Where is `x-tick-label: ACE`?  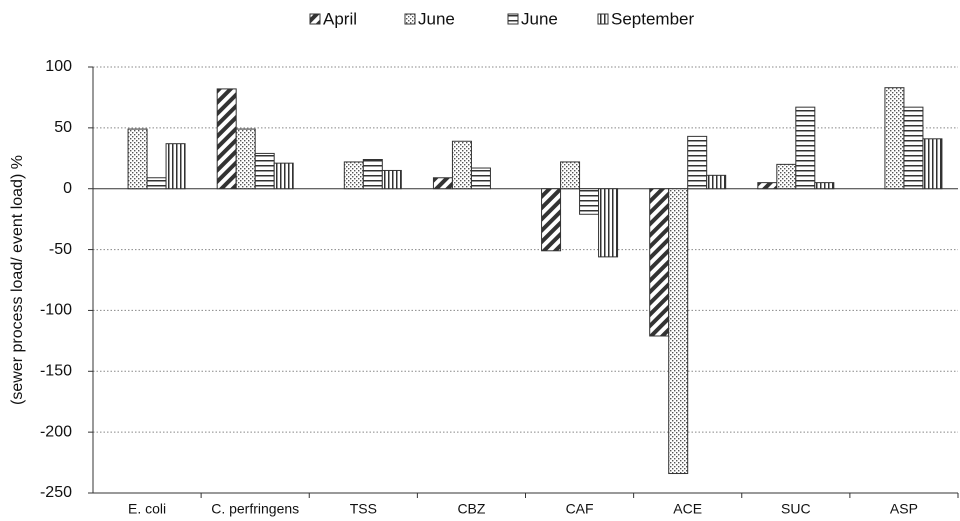
x-tick-label: ACE is located at coordinates (687, 509).